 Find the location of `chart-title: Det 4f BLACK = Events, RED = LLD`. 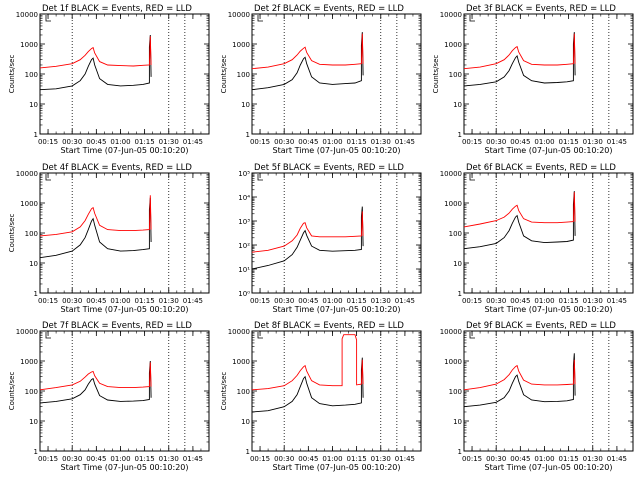

chart-title: Det 4f BLACK = Events, RED = LLD is located at coordinates (117, 168).